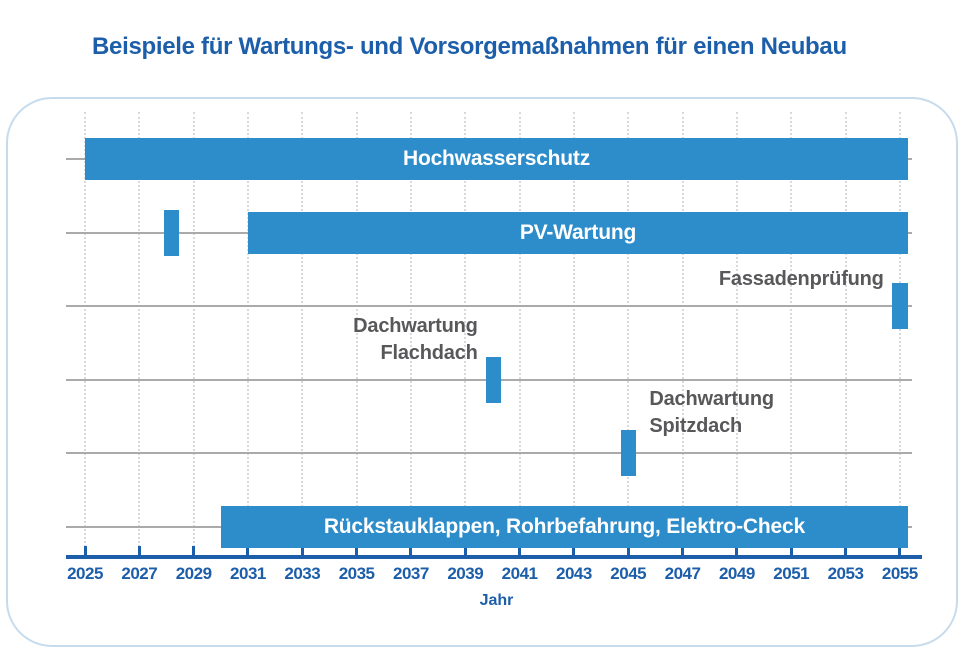 This screenshot has height=670, width=964. I want to click on tick-label: 2027, so click(139, 573).